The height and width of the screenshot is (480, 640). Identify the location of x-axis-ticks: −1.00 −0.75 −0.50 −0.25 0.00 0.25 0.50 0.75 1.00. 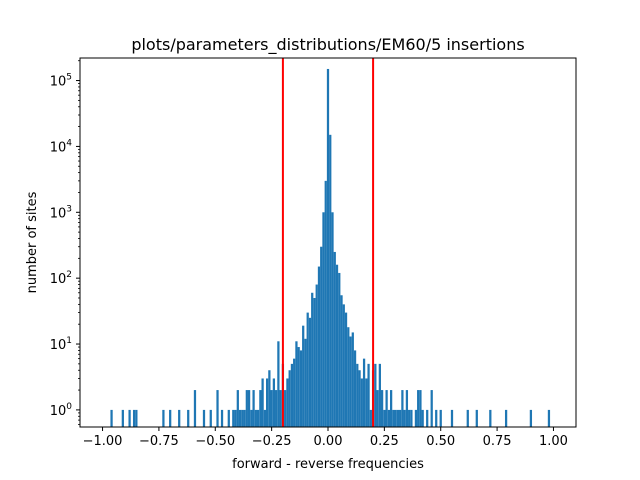
(325, 438).